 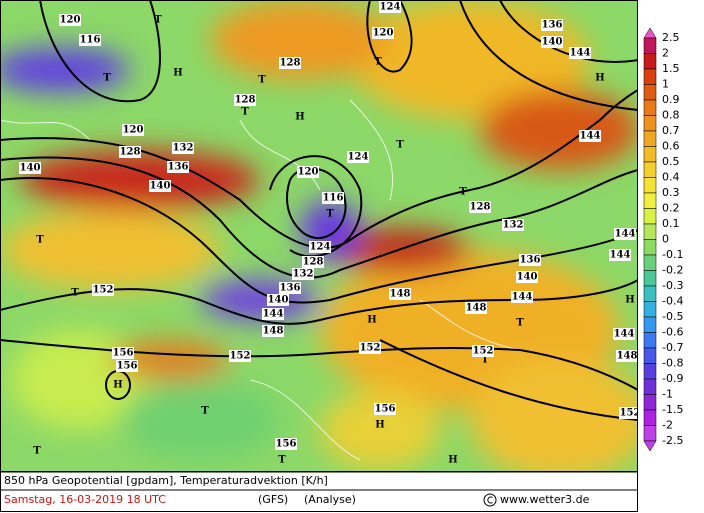 I want to click on colorbar-label: 0.2, so click(x=671, y=208).